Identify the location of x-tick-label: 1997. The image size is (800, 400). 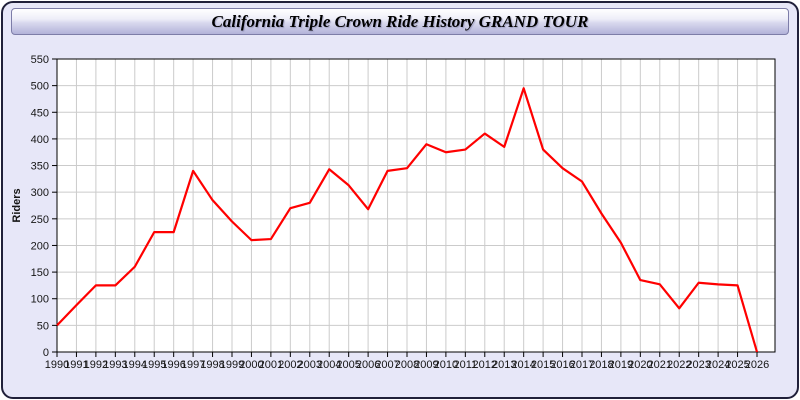
(193, 365).